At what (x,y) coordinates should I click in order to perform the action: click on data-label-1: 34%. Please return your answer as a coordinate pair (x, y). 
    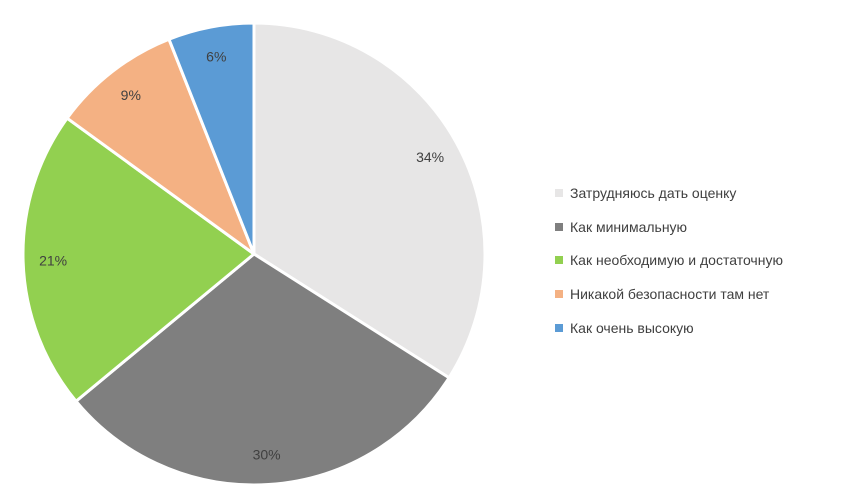
    Looking at the image, I should click on (430, 157).